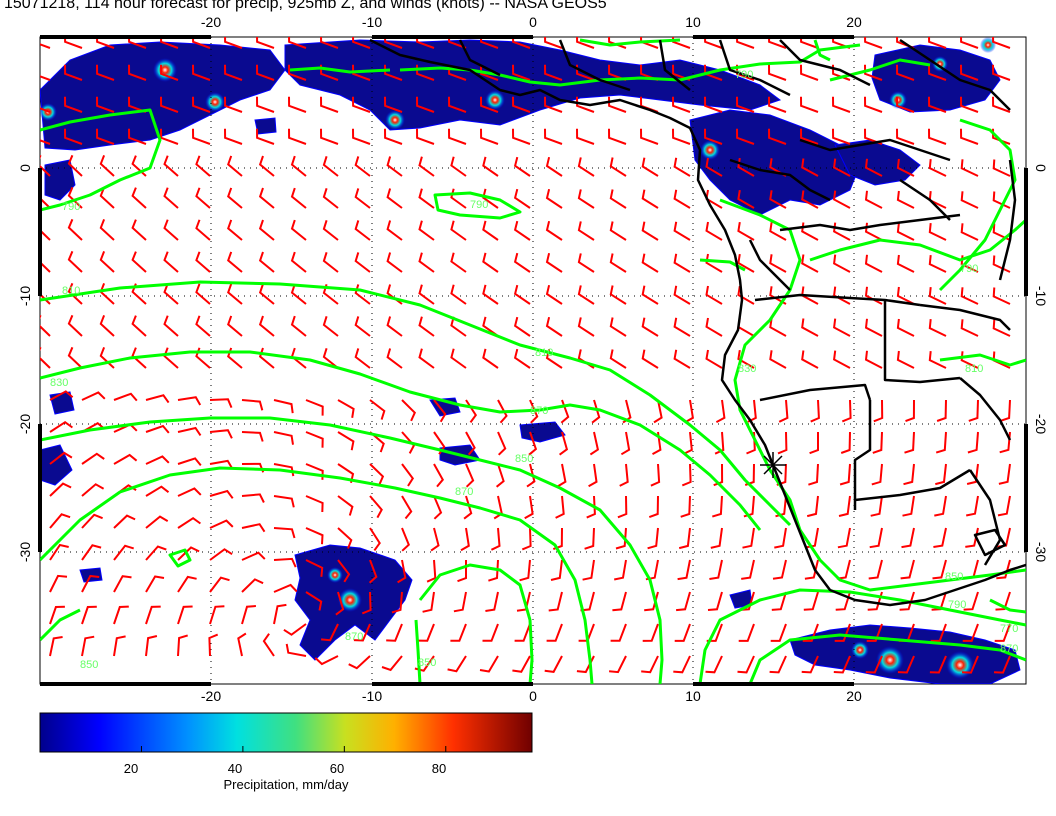  I want to click on contour-label: 810, so click(544, 353).